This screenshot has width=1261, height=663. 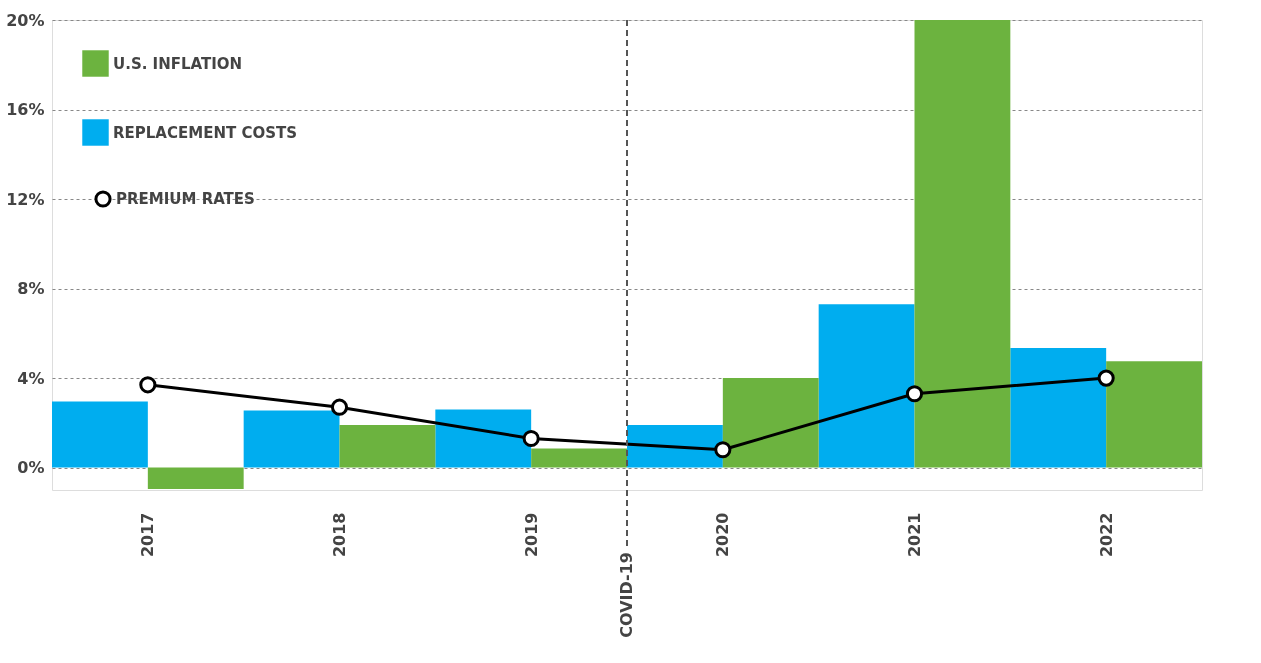 I want to click on x-tick-label: 2017, so click(x=148, y=535).